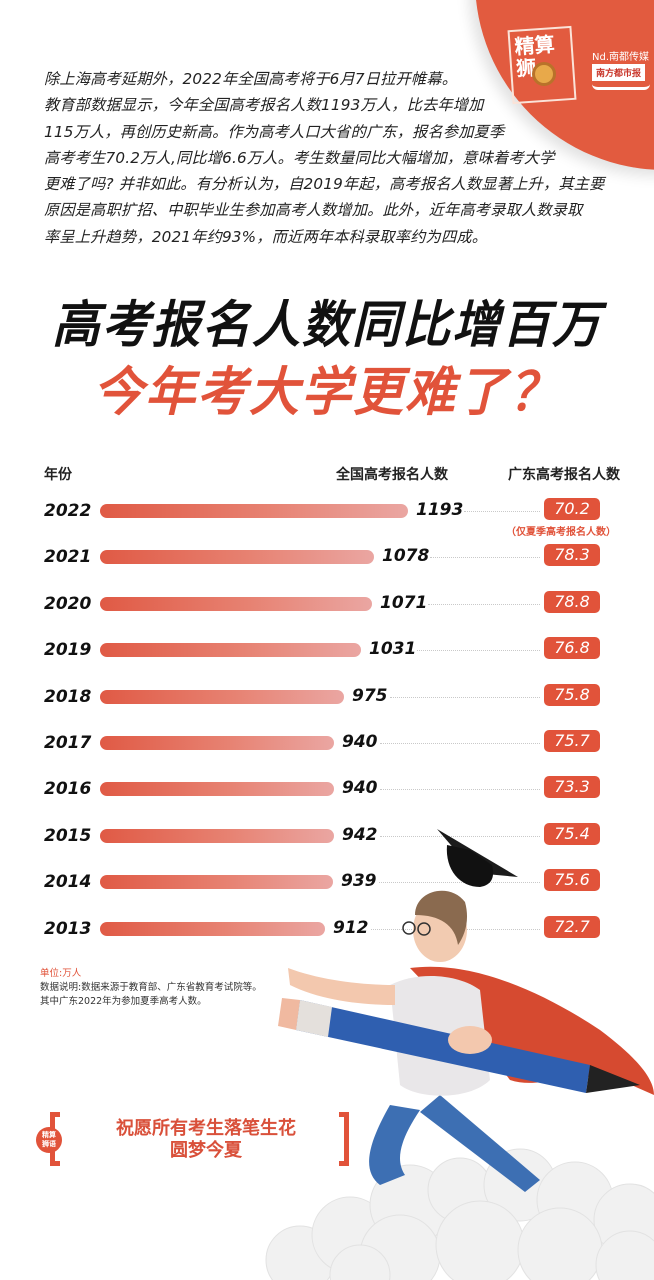  What do you see at coordinates (264, 105) in the screenshot?
I see `intro-line: 教育部数据显示，今年全国高考报名人数1193万人，比去年增加` at bounding box center [264, 105].